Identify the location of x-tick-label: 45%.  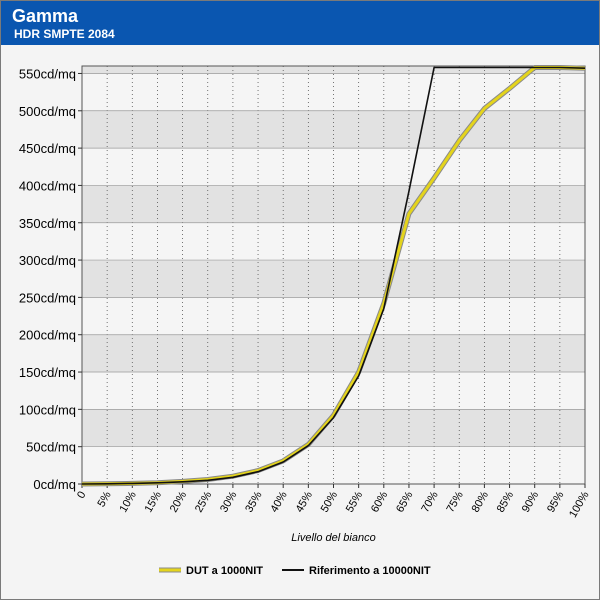
(305, 501).